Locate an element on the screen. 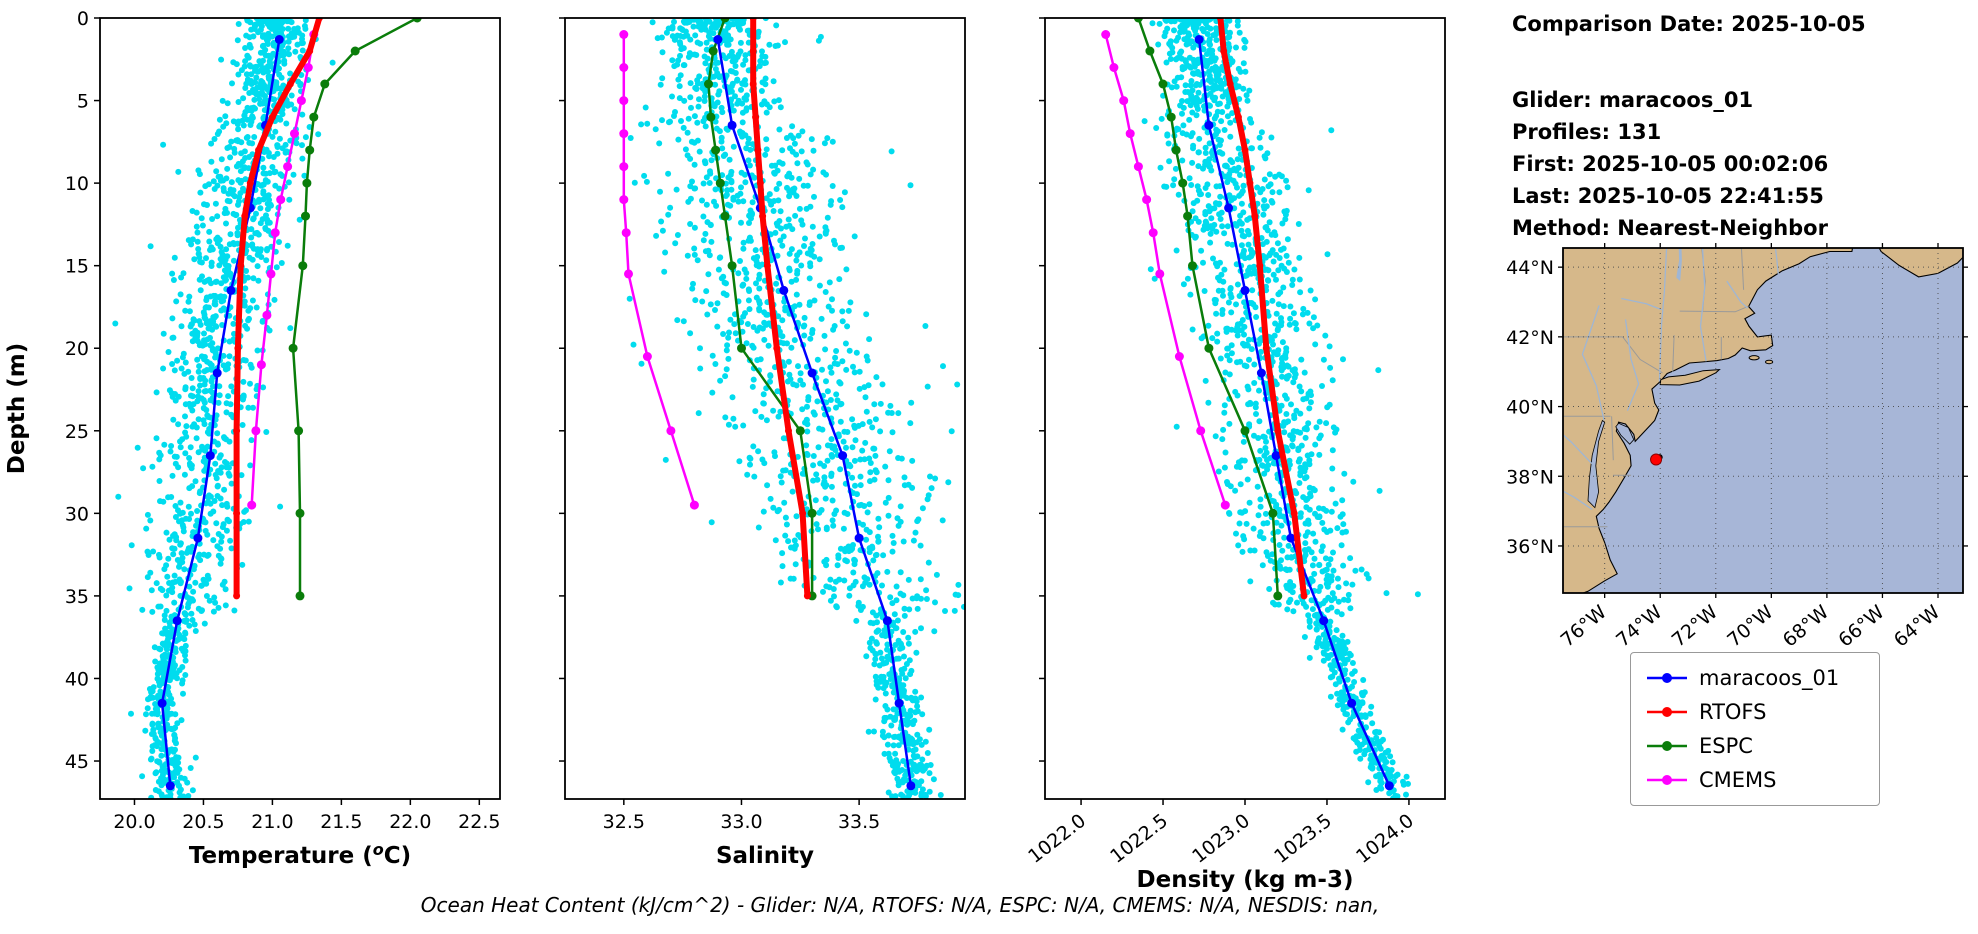 Image resolution: width=1978 pixels, height=934 pixels. svg-text: 36°N is located at coordinates (1530, 547).